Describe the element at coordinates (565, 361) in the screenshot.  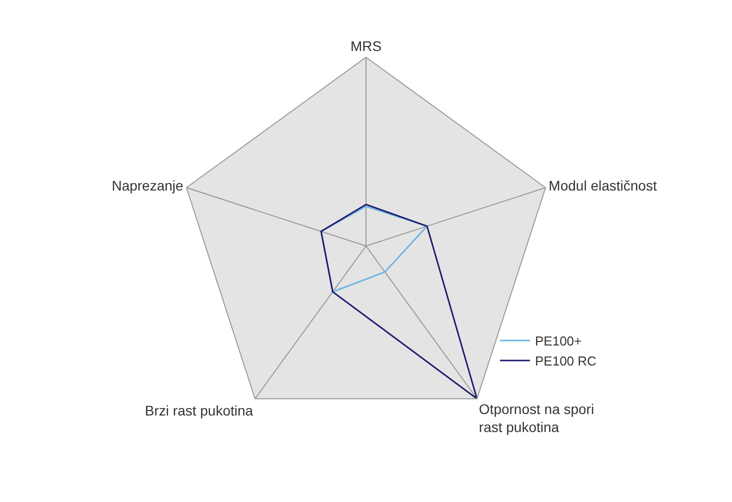
I see `legend-label: PE100 RC` at that location.